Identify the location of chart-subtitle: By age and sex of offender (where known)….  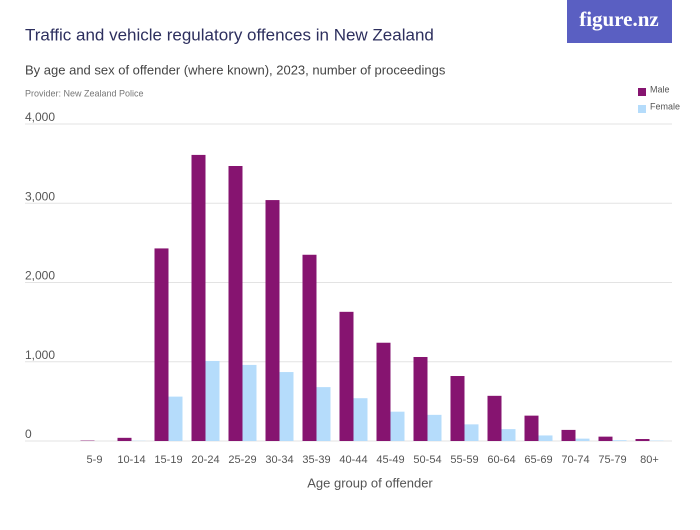
(235, 69).